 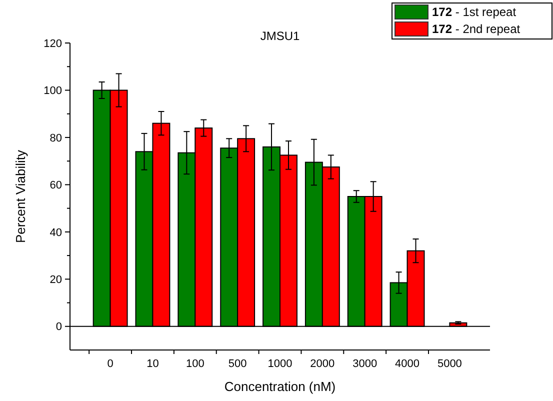 I want to click on x-tick-label: 4000, so click(x=407, y=364).